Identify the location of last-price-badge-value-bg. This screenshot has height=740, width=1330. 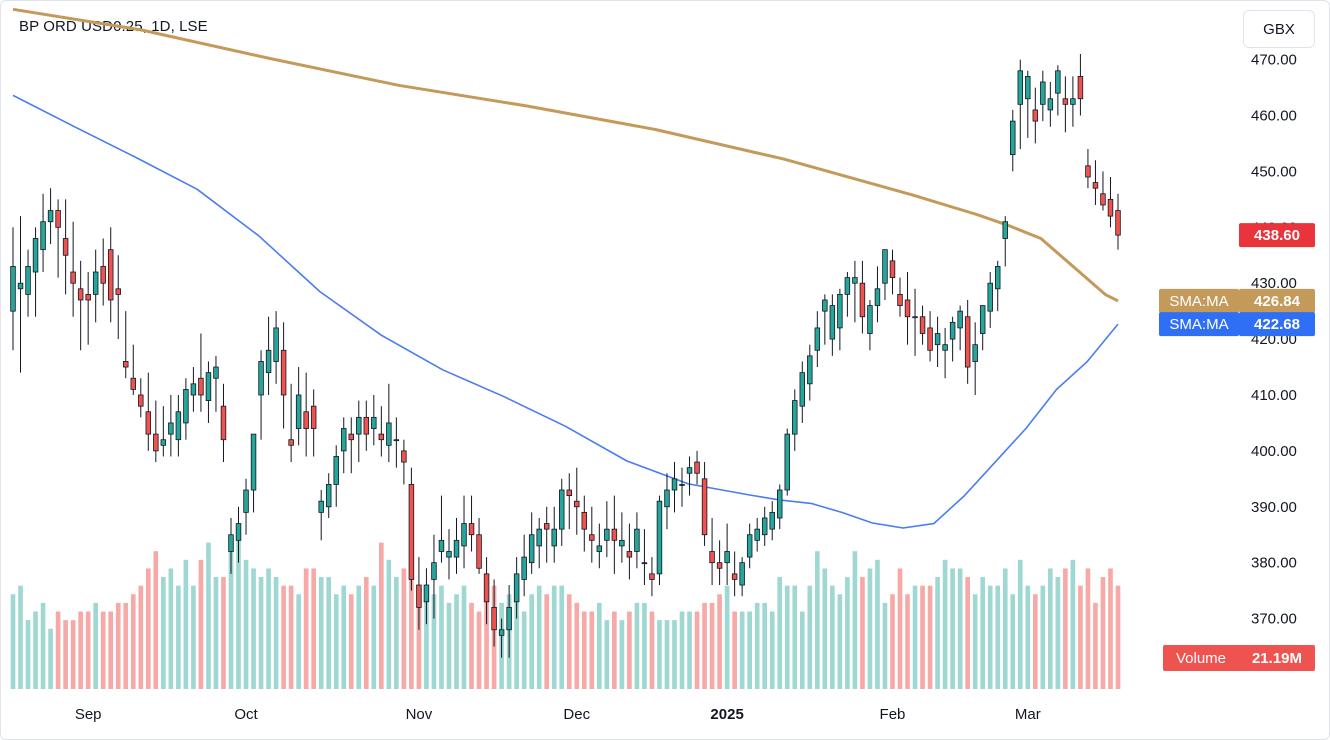
(1277, 235).